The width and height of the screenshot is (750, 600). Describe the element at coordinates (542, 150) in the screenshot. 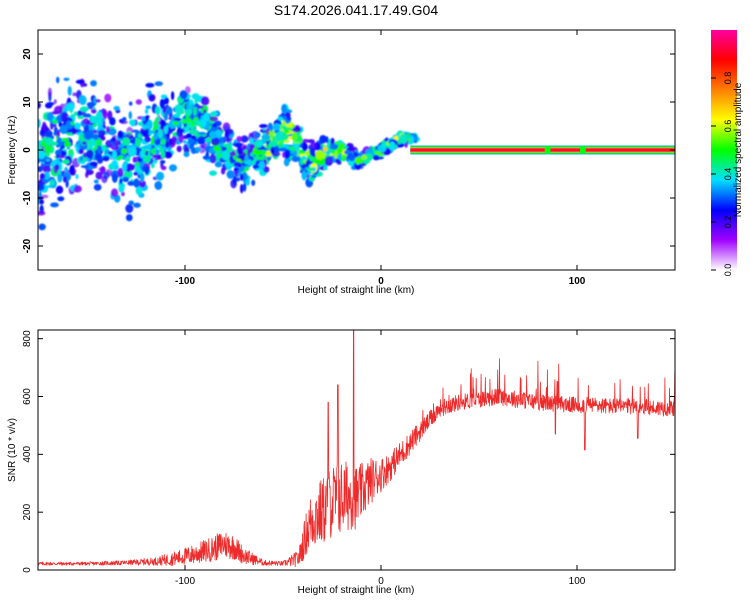

I see `steady-band-layer` at that location.